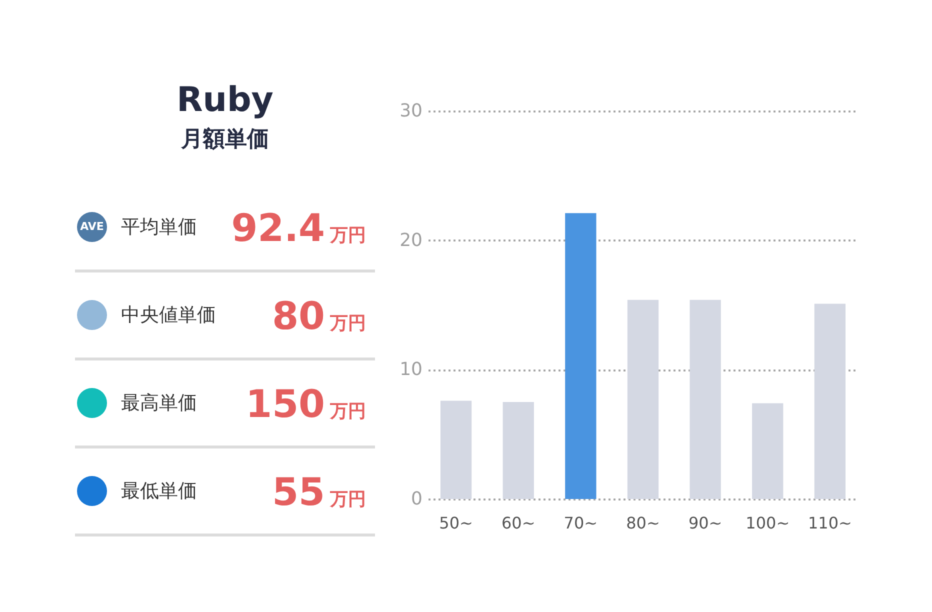 The image size is (932, 612). I want to click on x-tick-label: 80~, so click(643, 523).